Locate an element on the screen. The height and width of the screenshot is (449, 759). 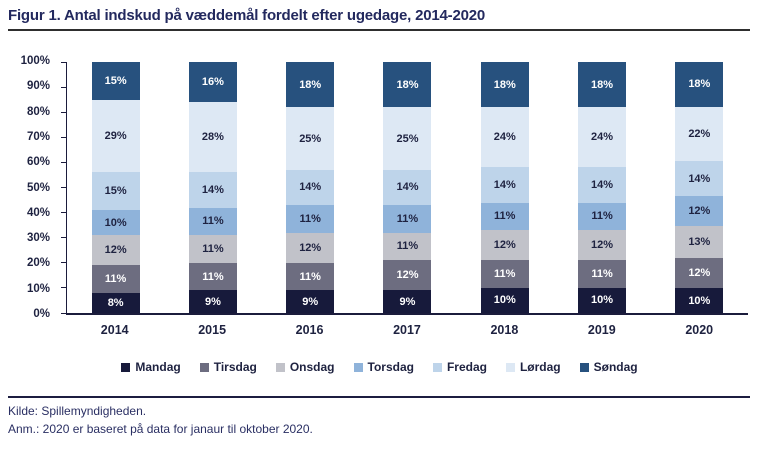
y-tick-label: 80% is located at coordinates (38, 111).